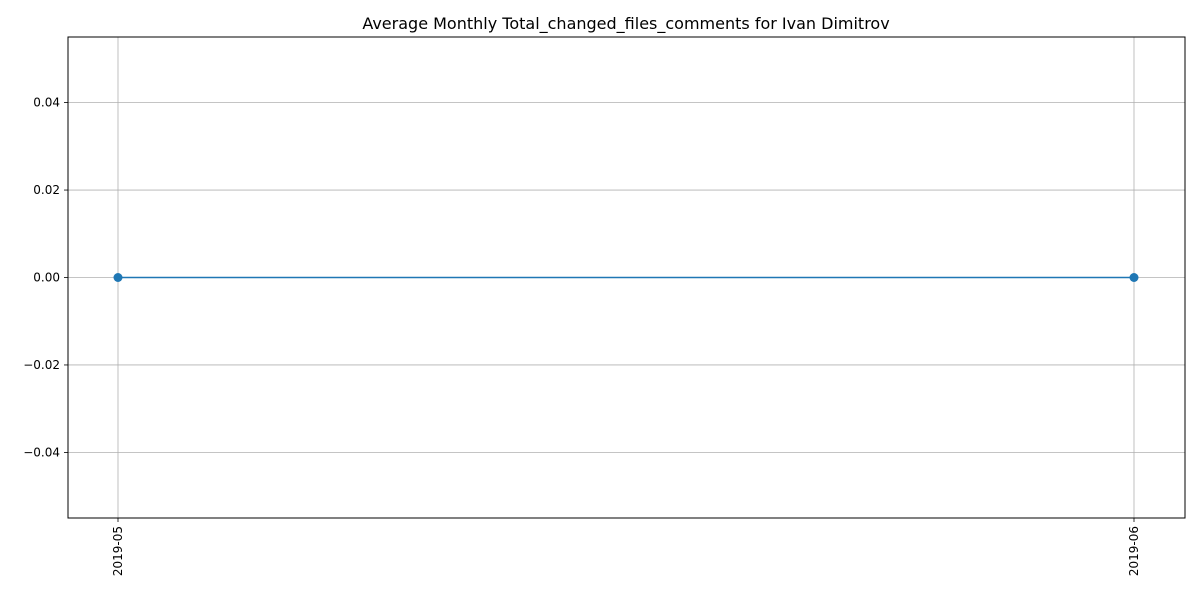 The width and height of the screenshot is (1200, 604). Describe the element at coordinates (41, 452) in the screenshot. I see `y-tick-label: −0.04` at that location.